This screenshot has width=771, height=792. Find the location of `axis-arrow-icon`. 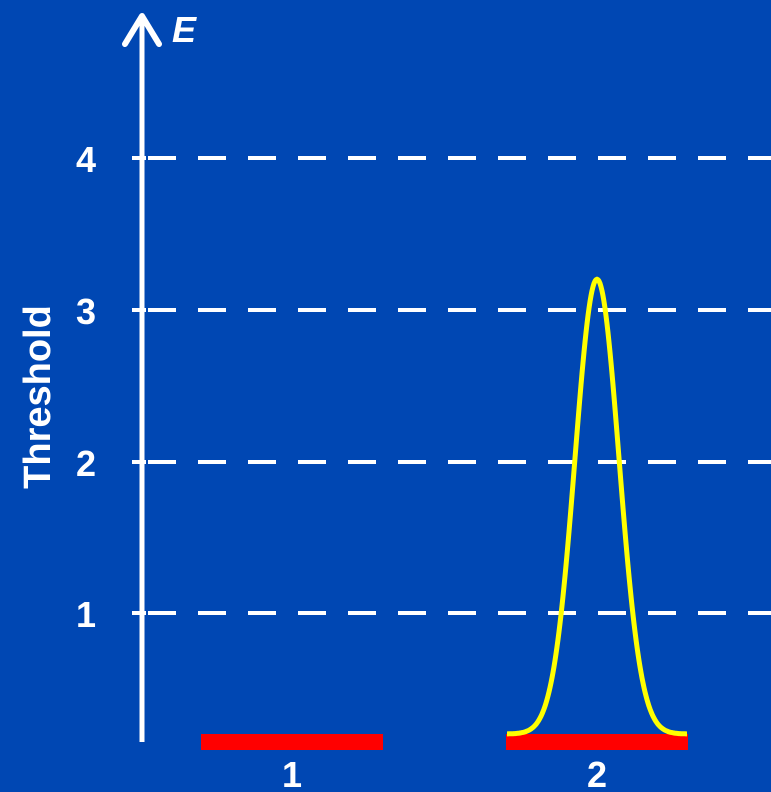

axis-arrow-icon is located at coordinates (142, 30).